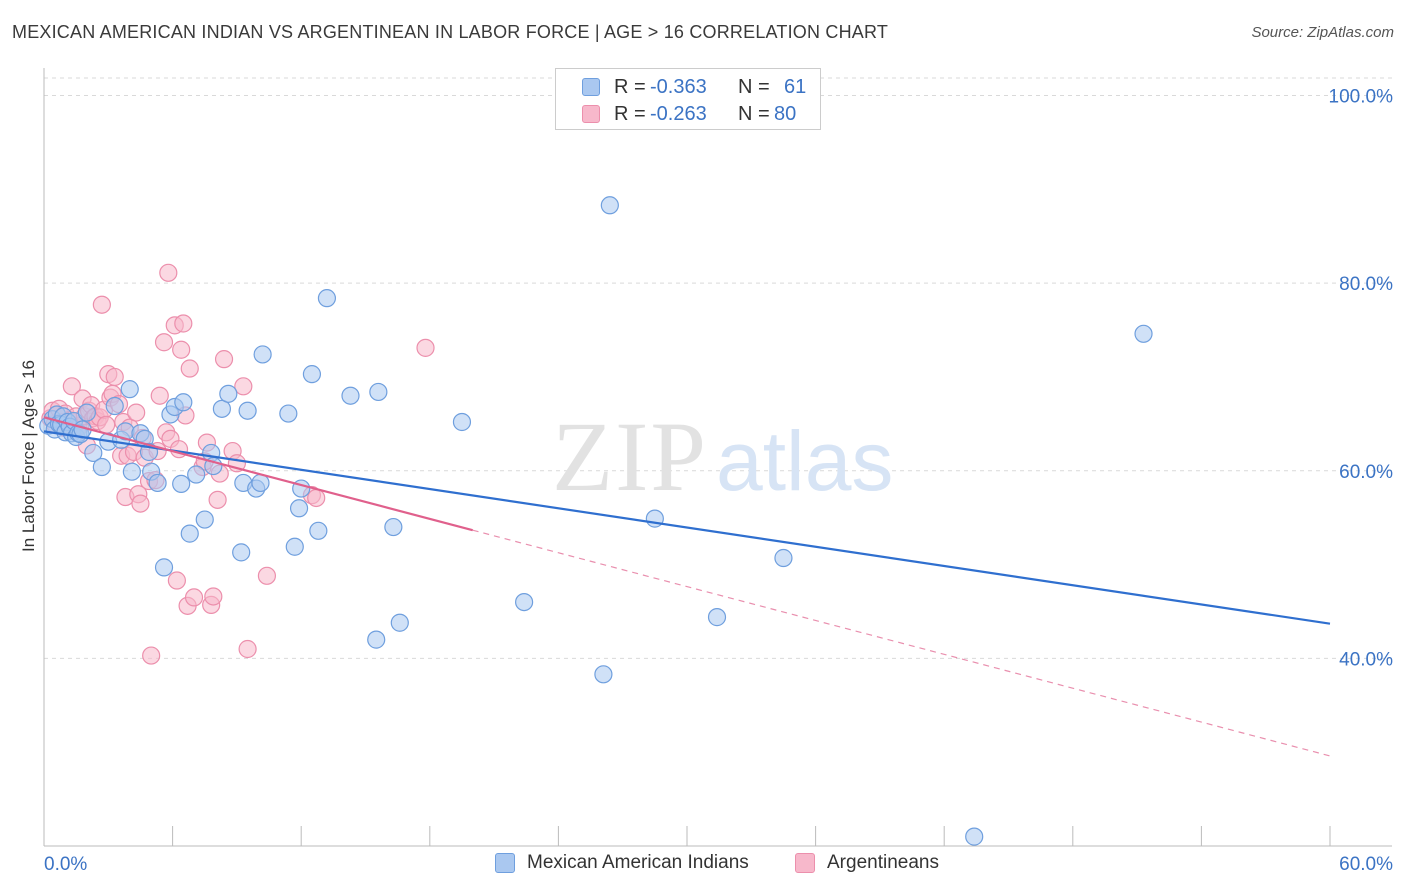  I want to click on y-tick-labels: 100.0% 80.0% 60.0% 40.0%, so click(1361, 379).